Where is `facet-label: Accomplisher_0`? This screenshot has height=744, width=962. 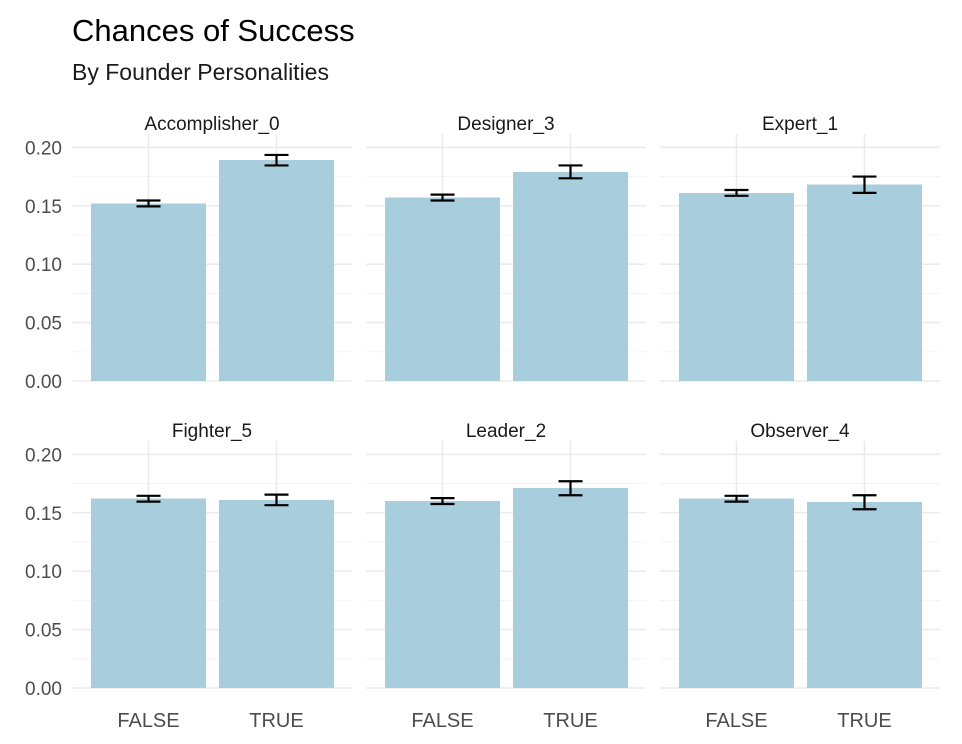
facet-label: Accomplisher_0 is located at coordinates (211, 124).